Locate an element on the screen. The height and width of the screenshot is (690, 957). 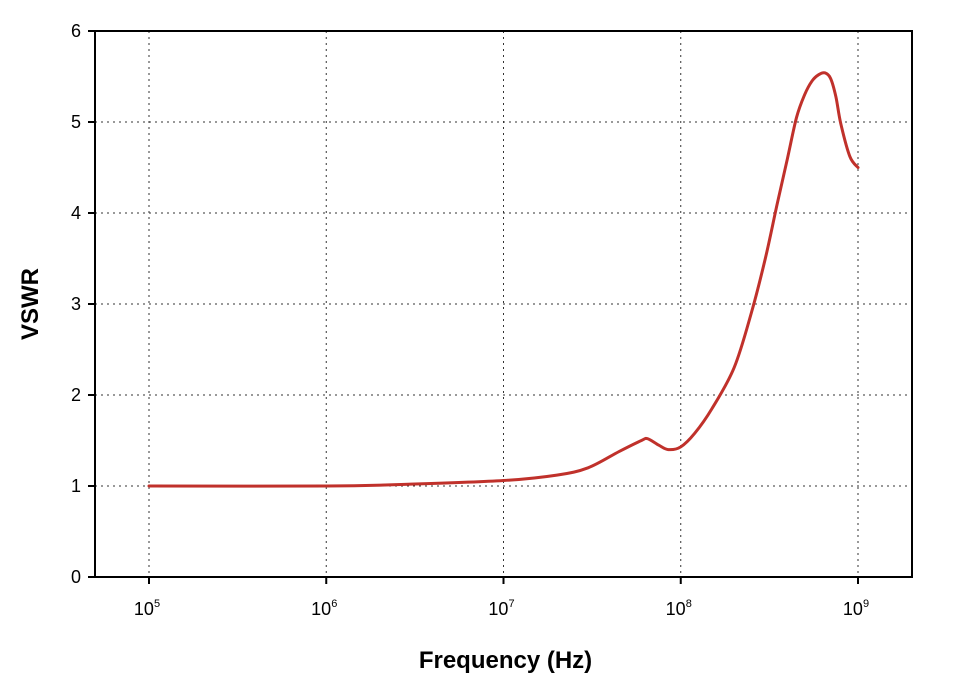
x-tick-label: 10⁸ is located at coordinates (679, 608).